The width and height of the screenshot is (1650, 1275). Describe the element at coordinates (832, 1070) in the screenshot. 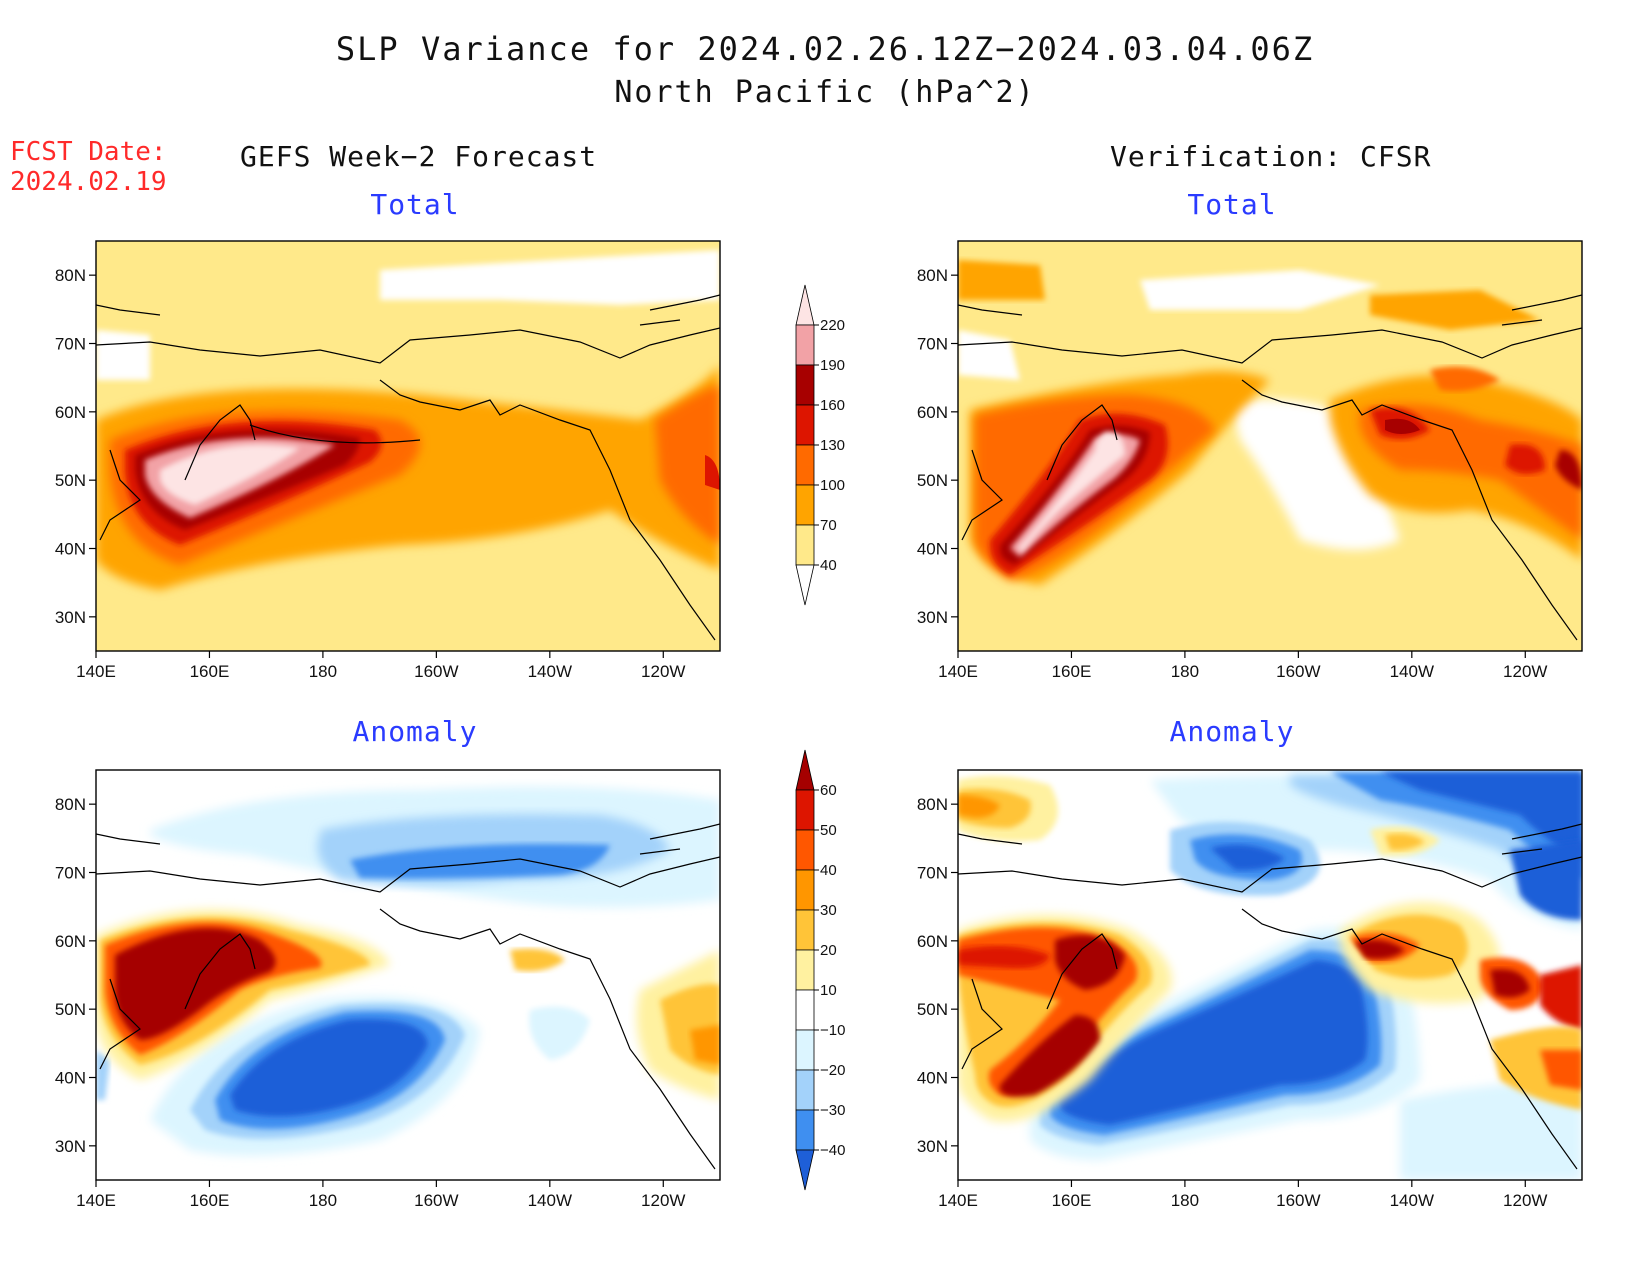

I see `colorbar-label: −20` at that location.